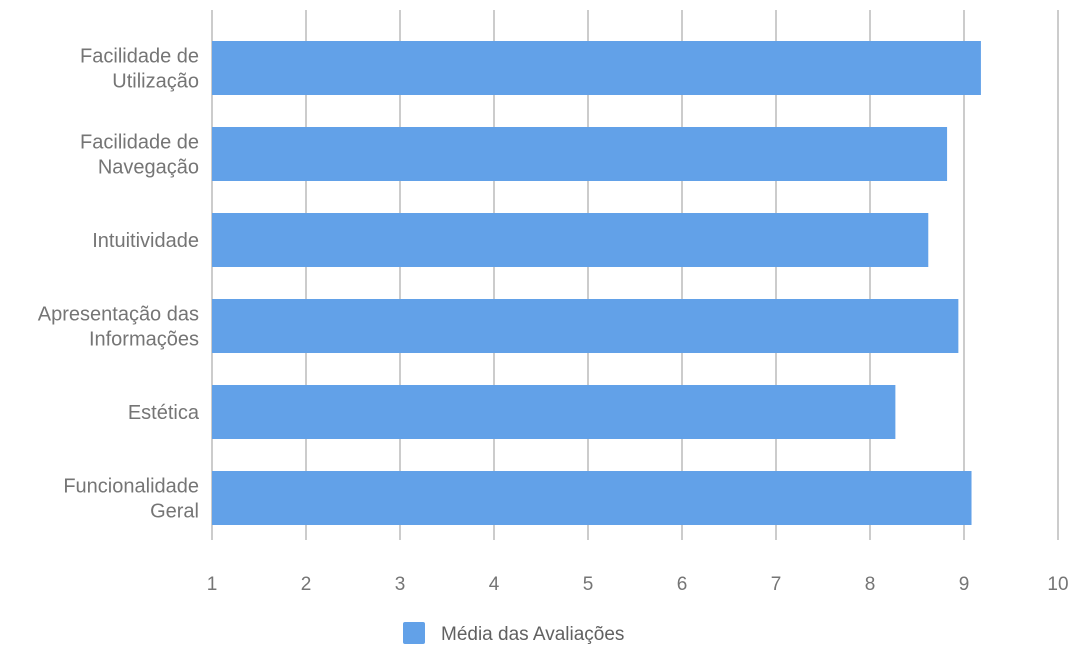 The height and width of the screenshot is (658, 1089). What do you see at coordinates (148, 168) in the screenshot?
I see `category-label-line: Navegação` at bounding box center [148, 168].